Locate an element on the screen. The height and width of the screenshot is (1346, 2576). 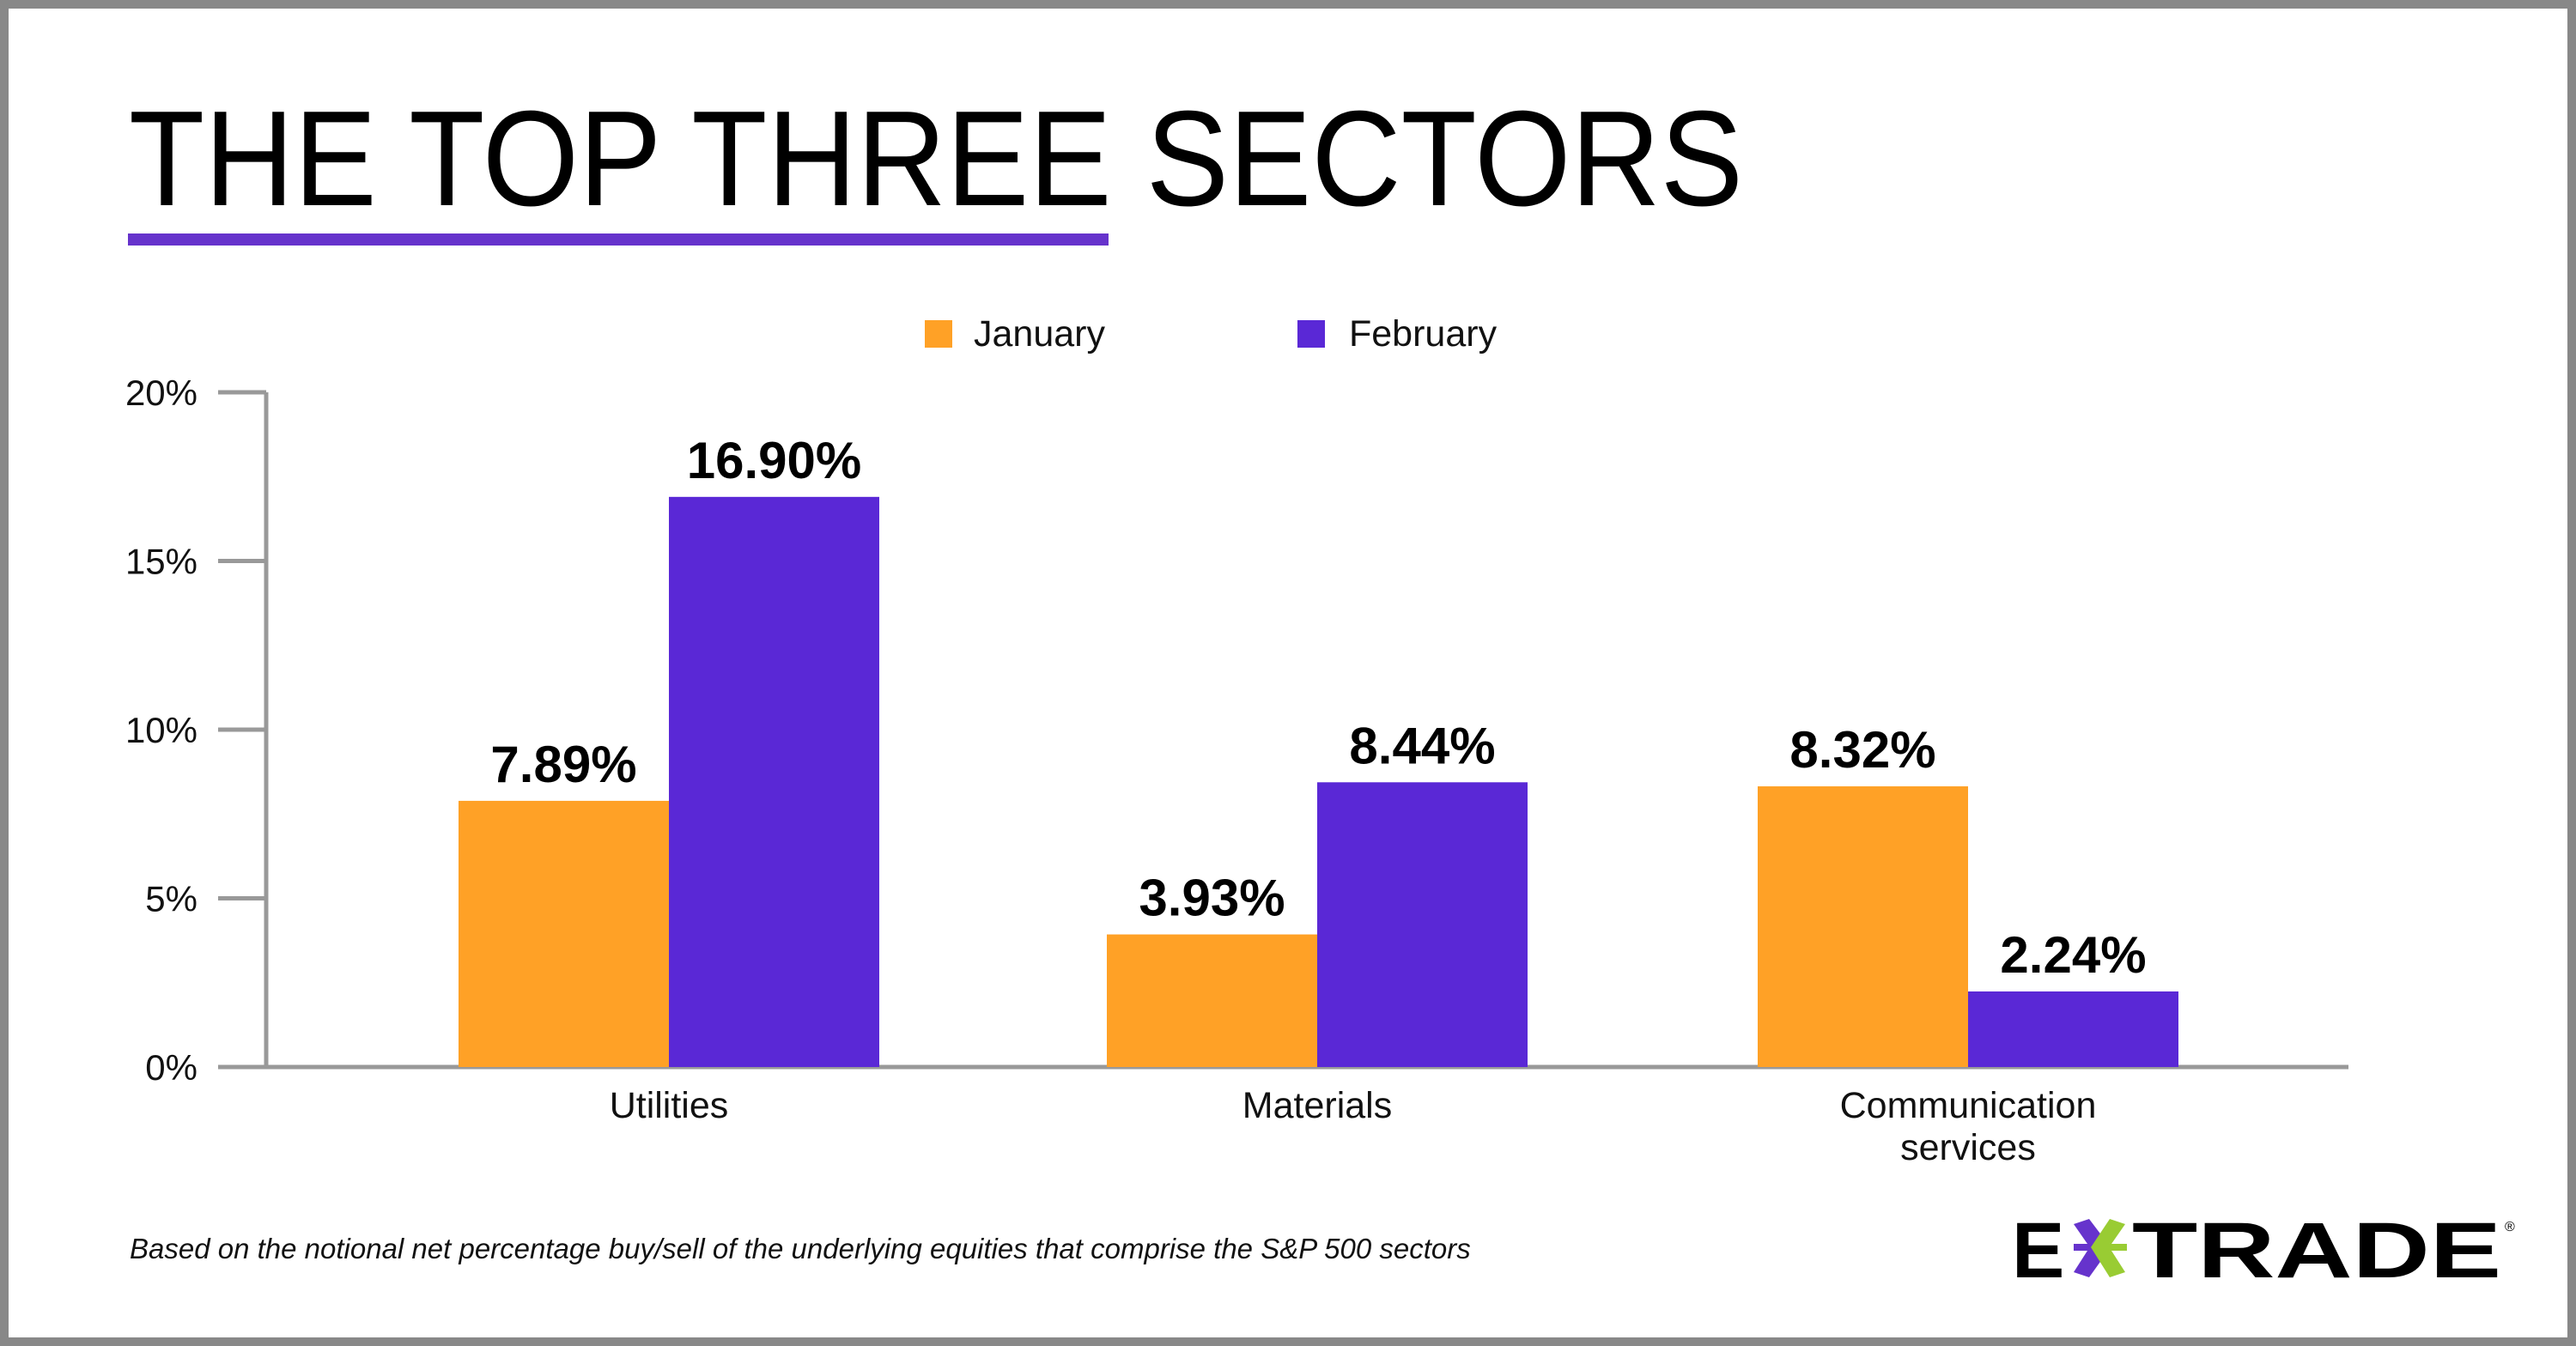
data-label: 3.93% is located at coordinates (1212, 898).